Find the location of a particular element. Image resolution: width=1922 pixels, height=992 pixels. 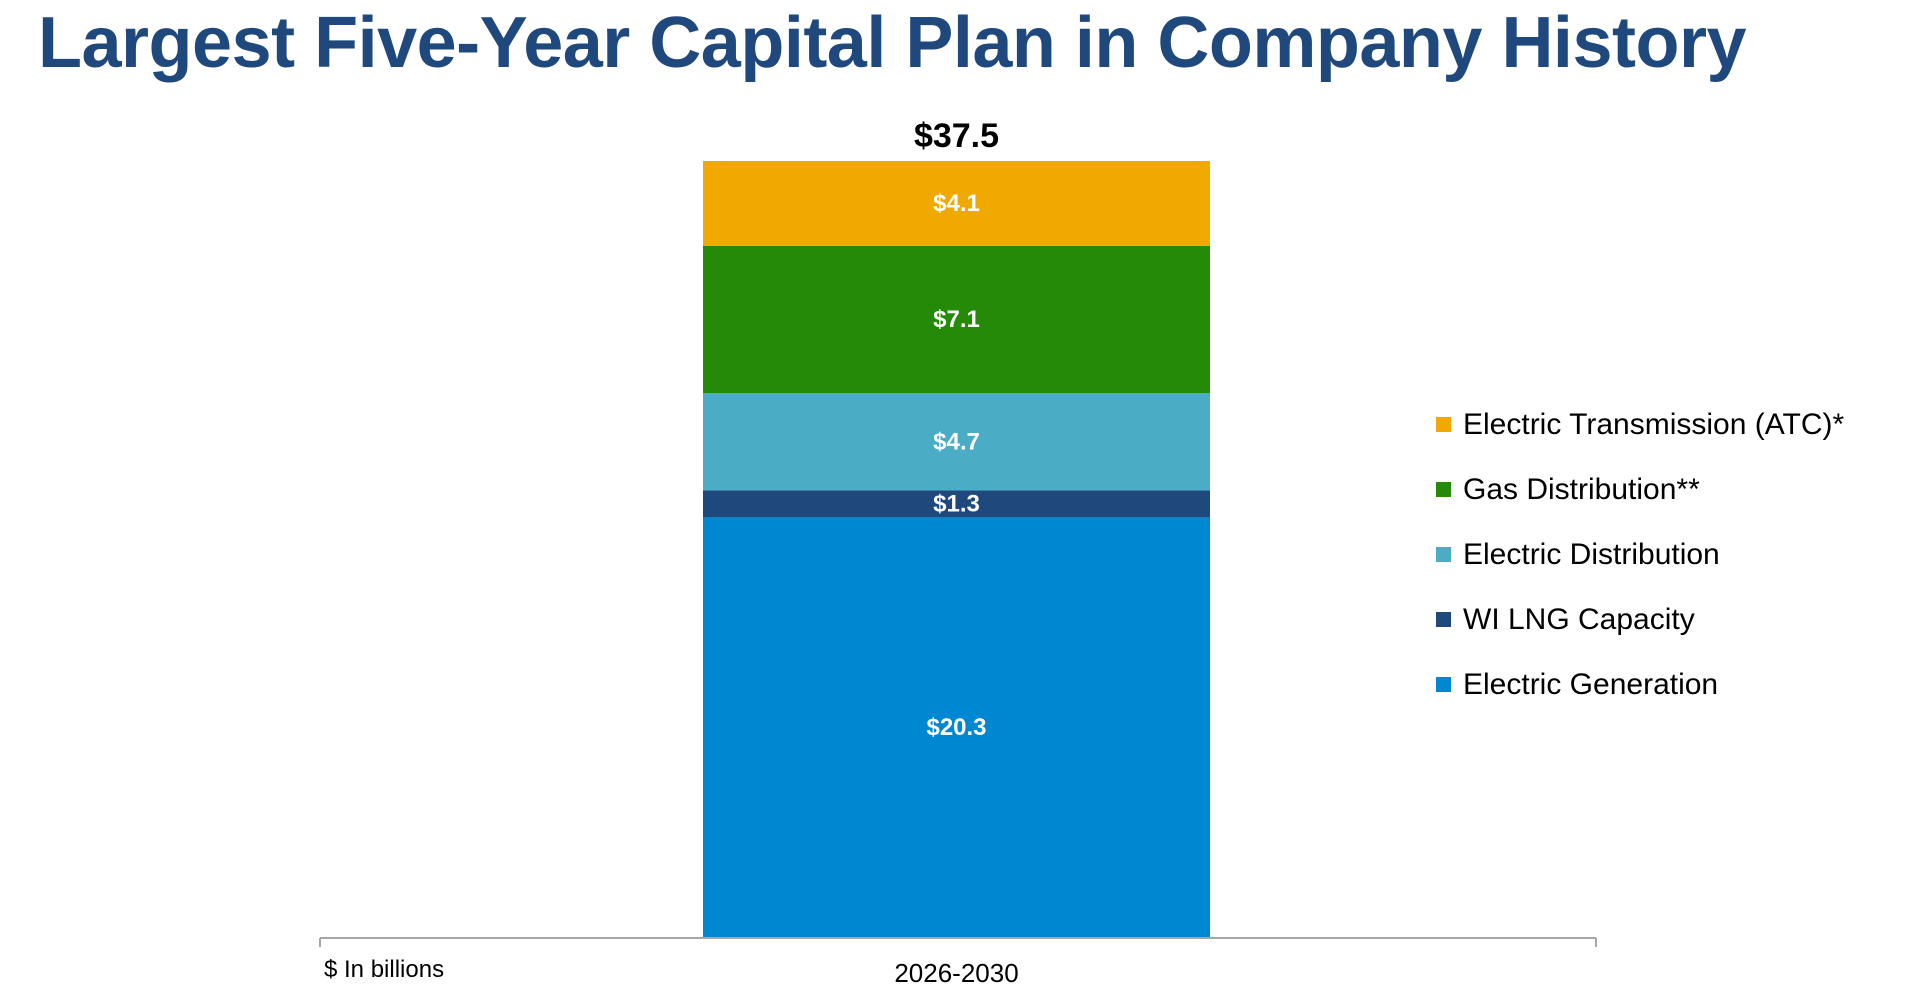

data-label-2: $1.3 is located at coordinates (956, 503).